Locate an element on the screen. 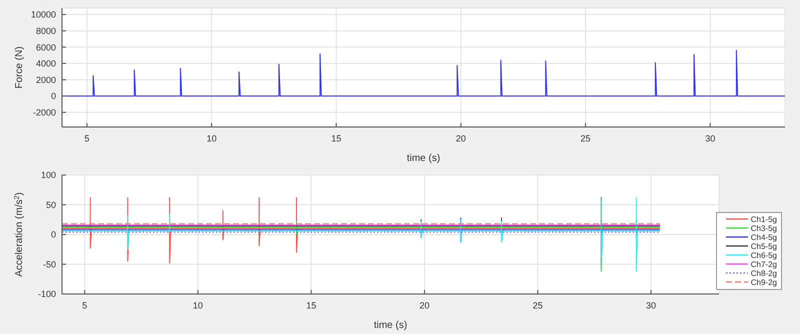 This screenshot has width=800, height=335. y-tick-label: 8000 is located at coordinates (46, 31).